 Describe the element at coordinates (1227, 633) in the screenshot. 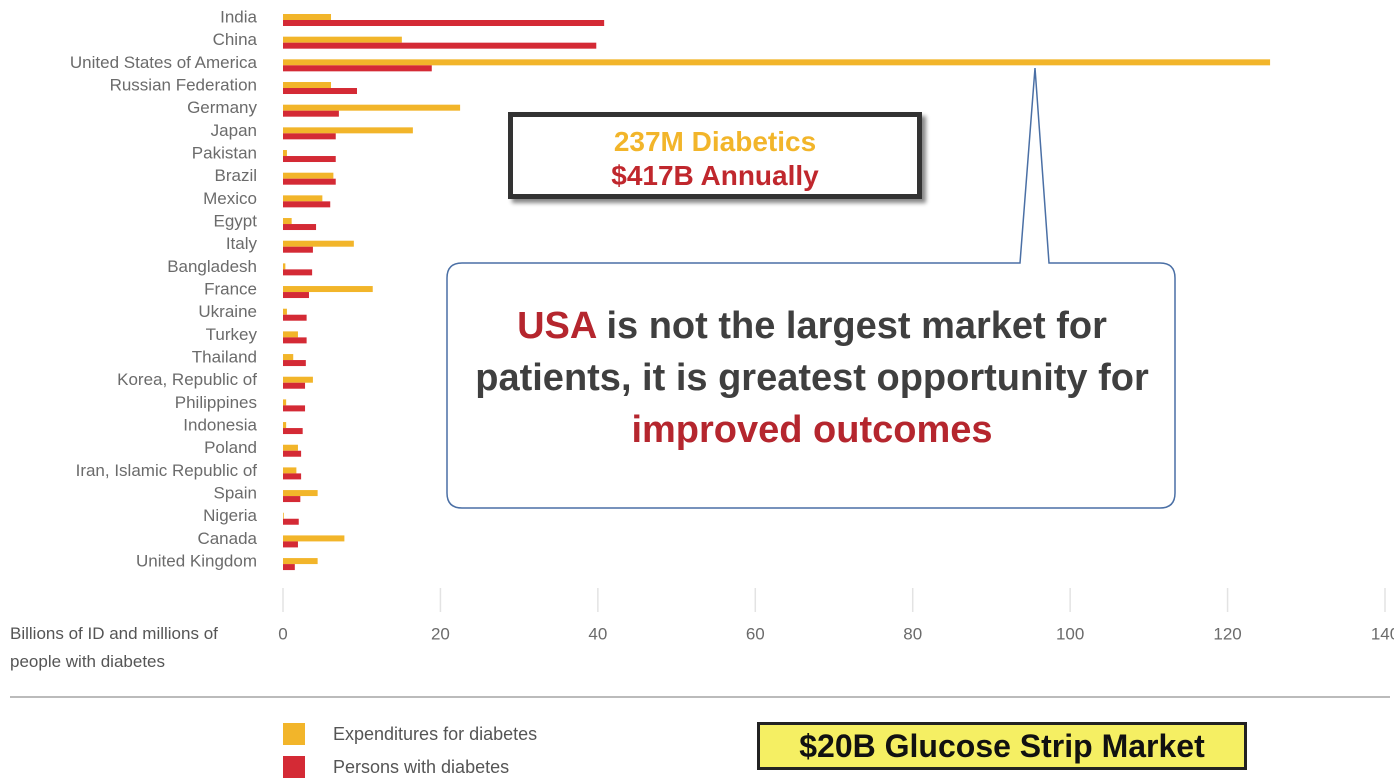

I see `x-tick-label: 120` at that location.